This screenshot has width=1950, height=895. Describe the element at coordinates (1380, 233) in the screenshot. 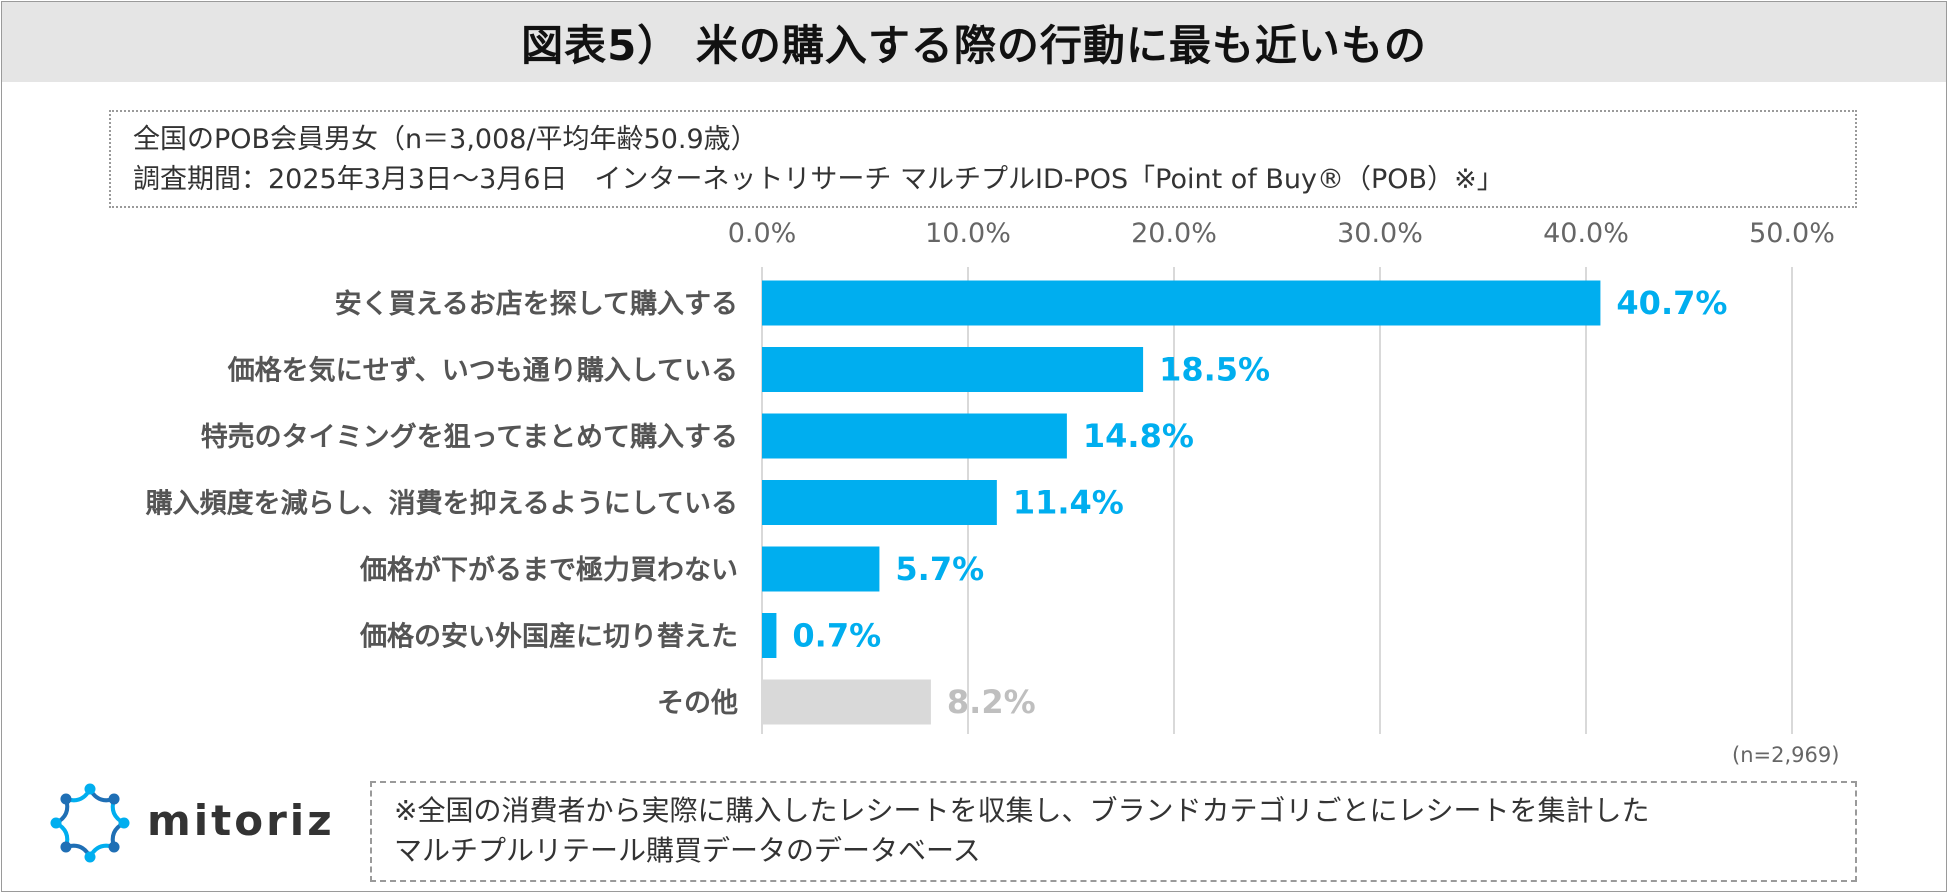

I see `x-tick-label: 30.0%` at that location.